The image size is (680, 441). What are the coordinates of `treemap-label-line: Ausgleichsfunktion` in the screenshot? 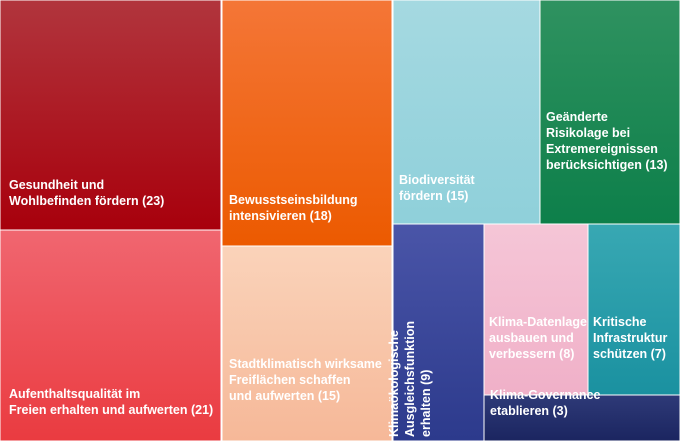 It's located at (410, 379).